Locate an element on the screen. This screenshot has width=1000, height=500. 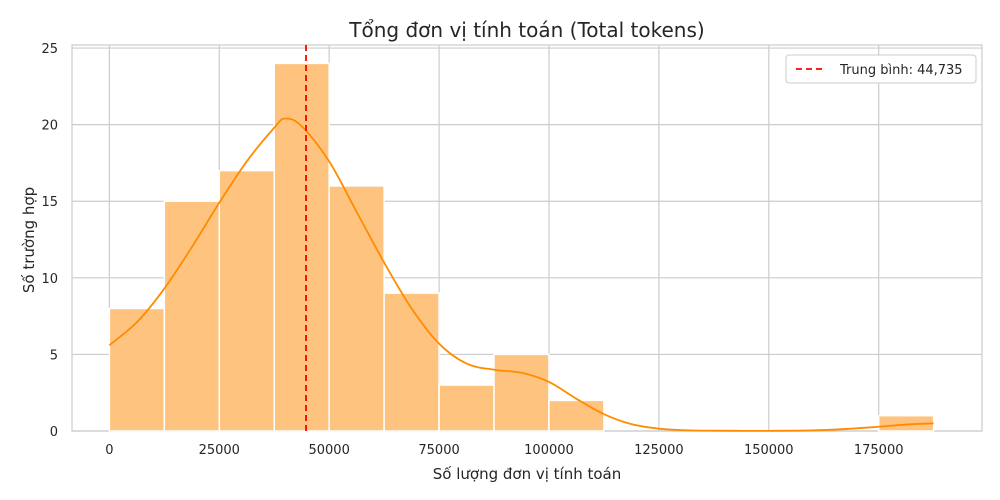
x-tick-label: 125000 is located at coordinates (659, 450).